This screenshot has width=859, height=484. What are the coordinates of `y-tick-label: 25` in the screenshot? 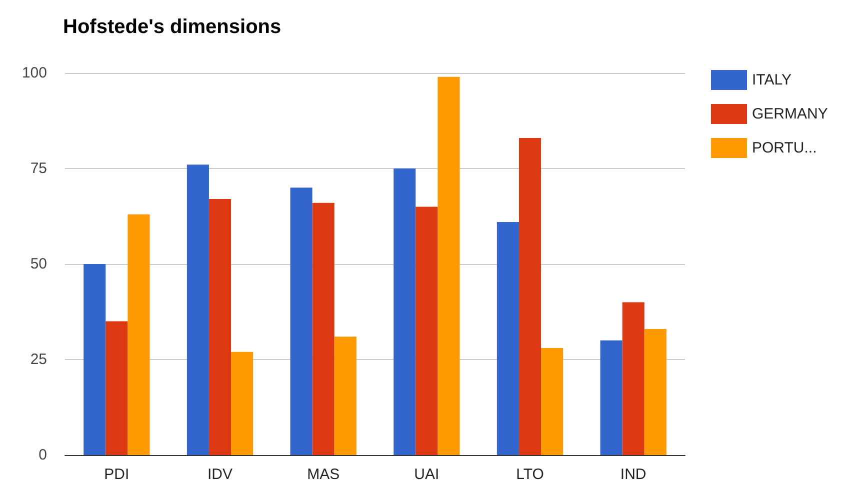 It's located at (38, 359).